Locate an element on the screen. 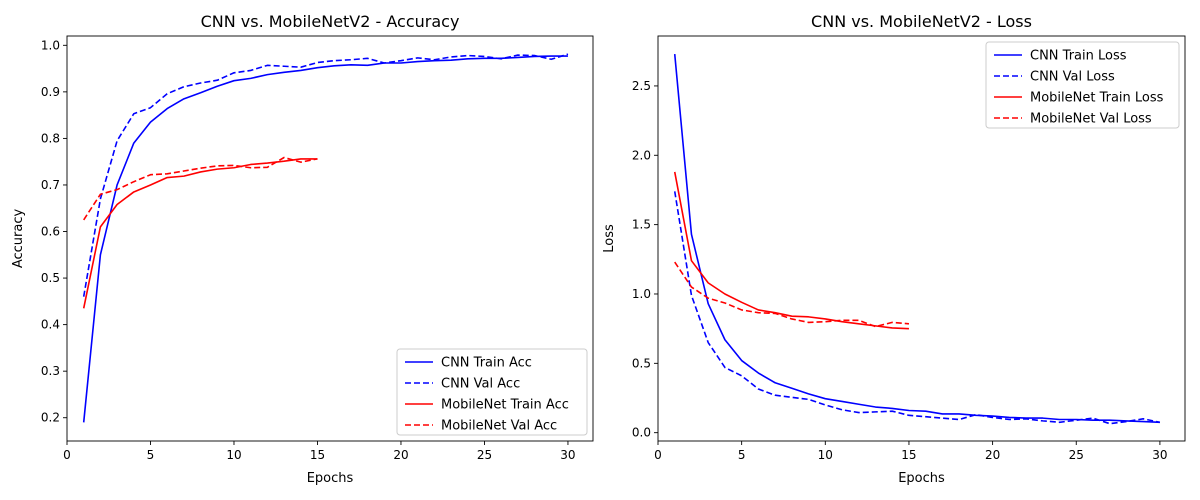 Image resolution: width=1200 pixels, height=500 pixels. legend-label: MobileNet Train Acc is located at coordinates (505, 405).